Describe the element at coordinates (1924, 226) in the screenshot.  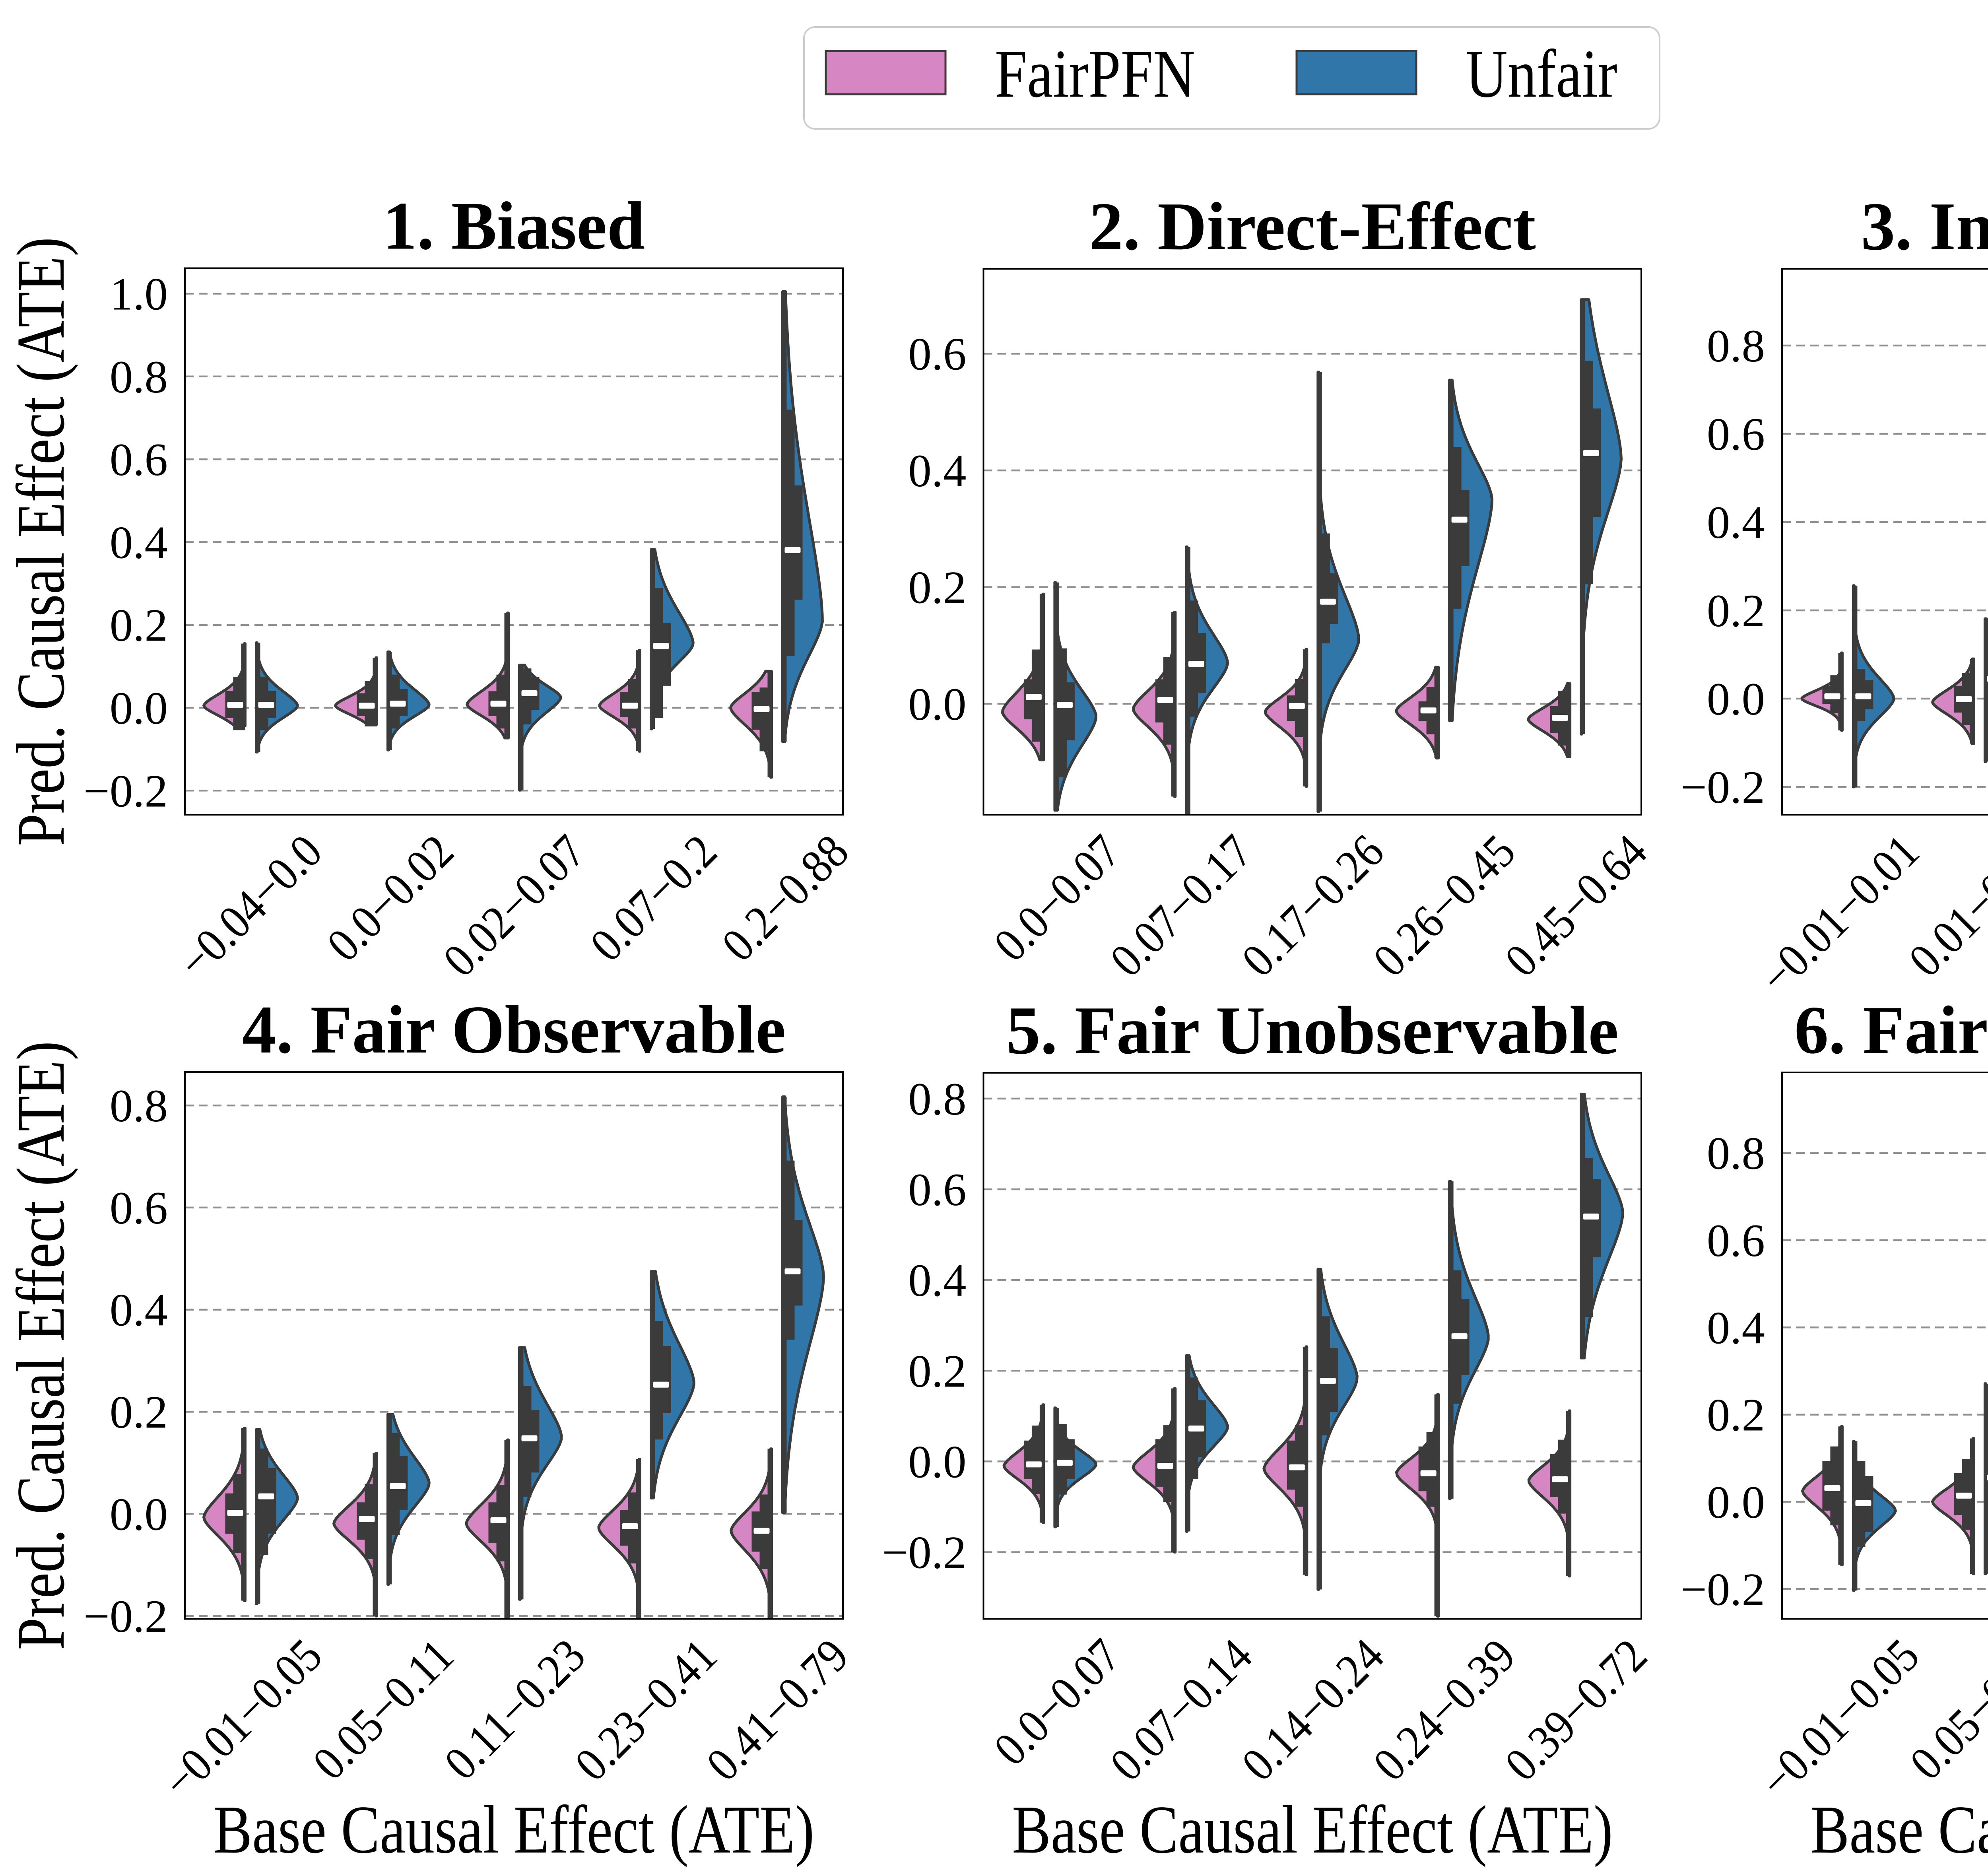
I see `svg-text: 3. Indirect-Effect` at that location.